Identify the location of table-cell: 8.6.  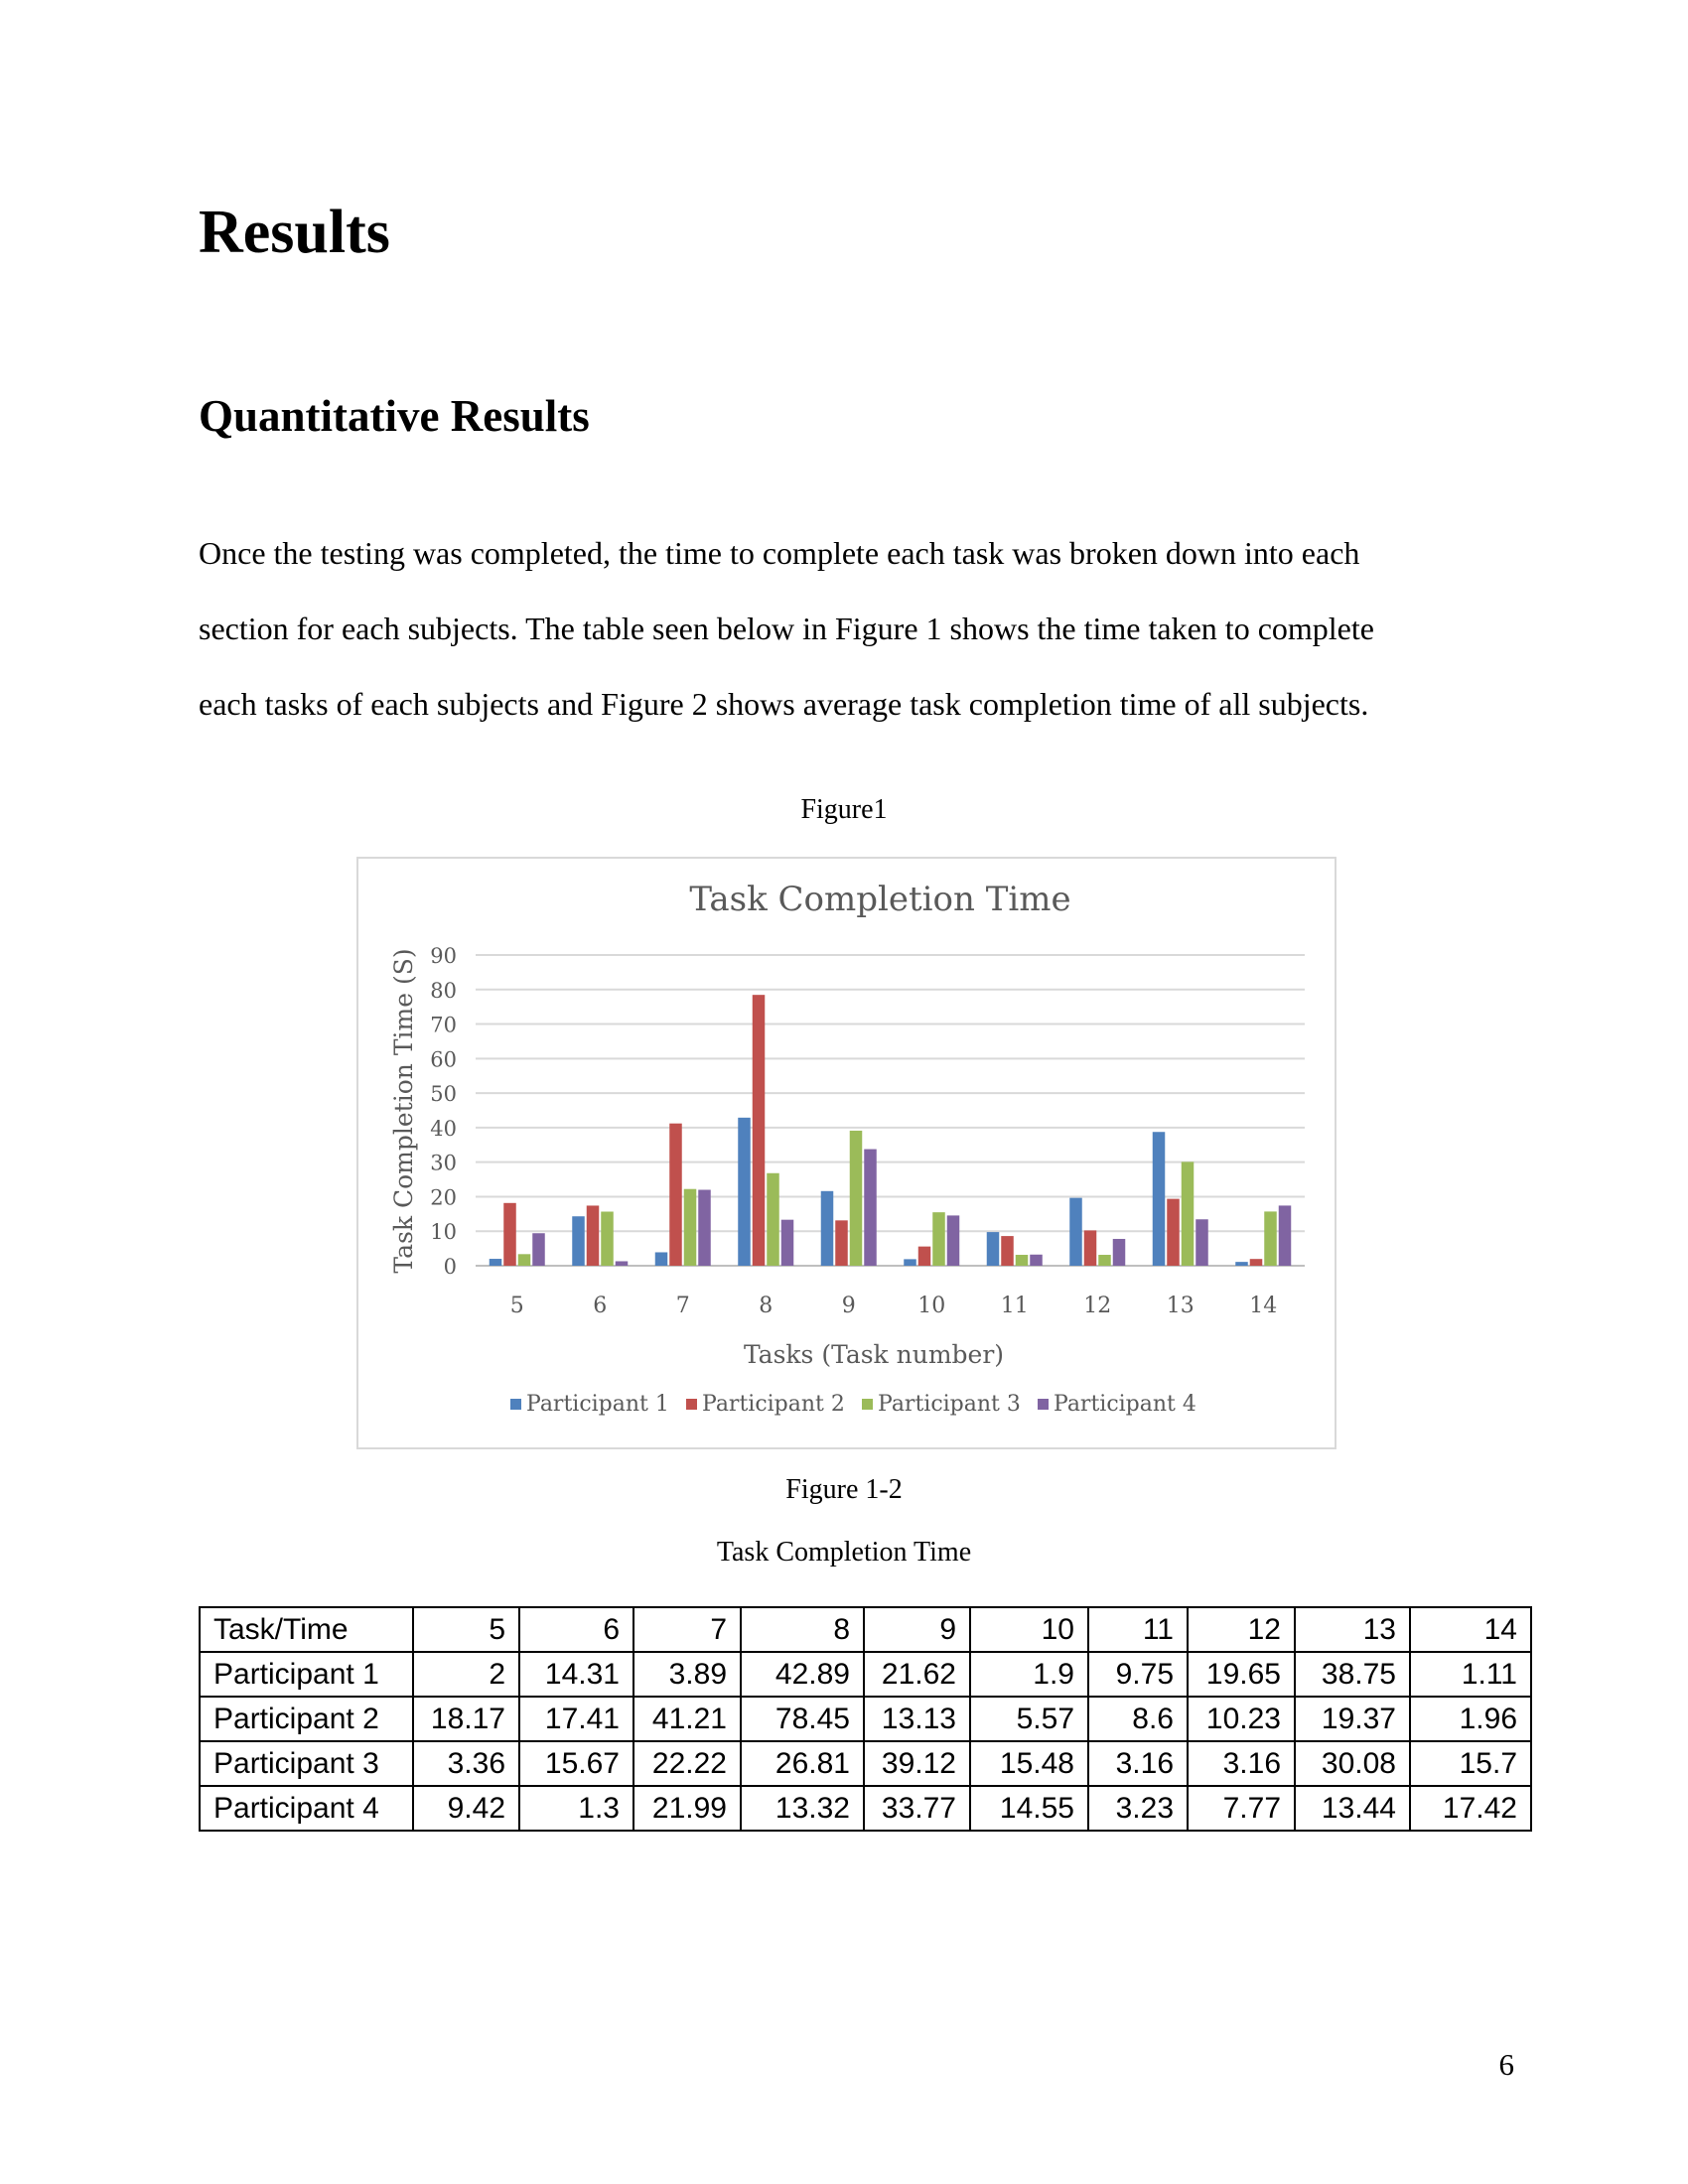
(1138, 1719).